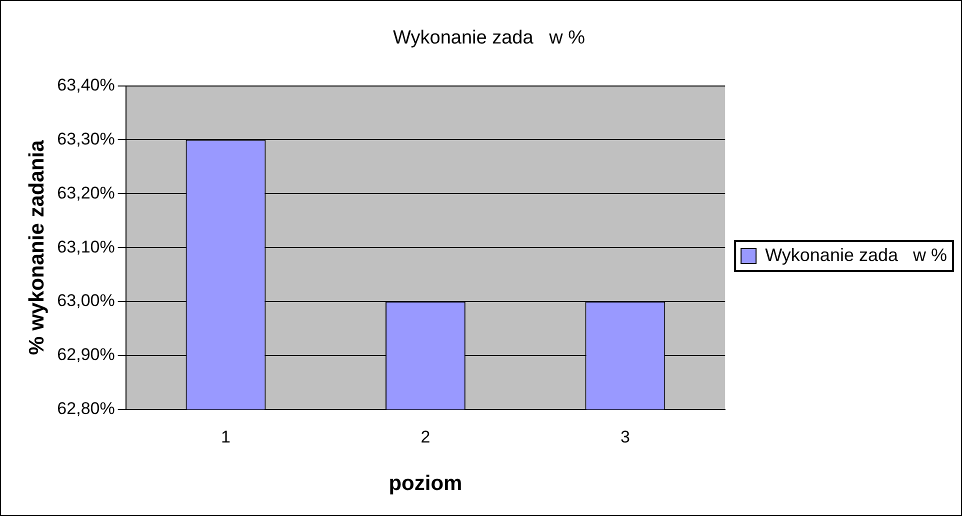 Image resolution: width=962 pixels, height=516 pixels. I want to click on legend-label: Wykonanie zada w %, so click(856, 254).